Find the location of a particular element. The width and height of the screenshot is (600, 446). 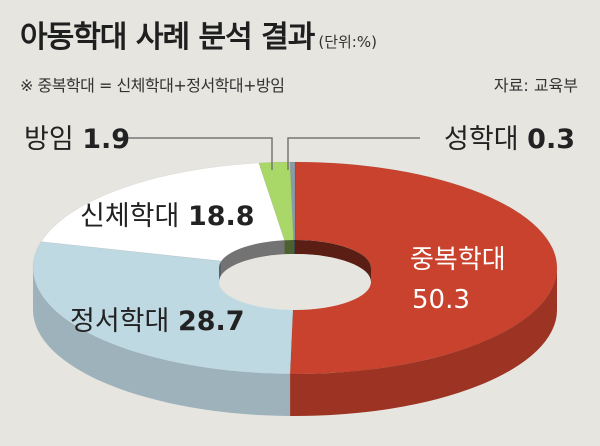

inner-wall-정서학대 is located at coordinates (220, 271).